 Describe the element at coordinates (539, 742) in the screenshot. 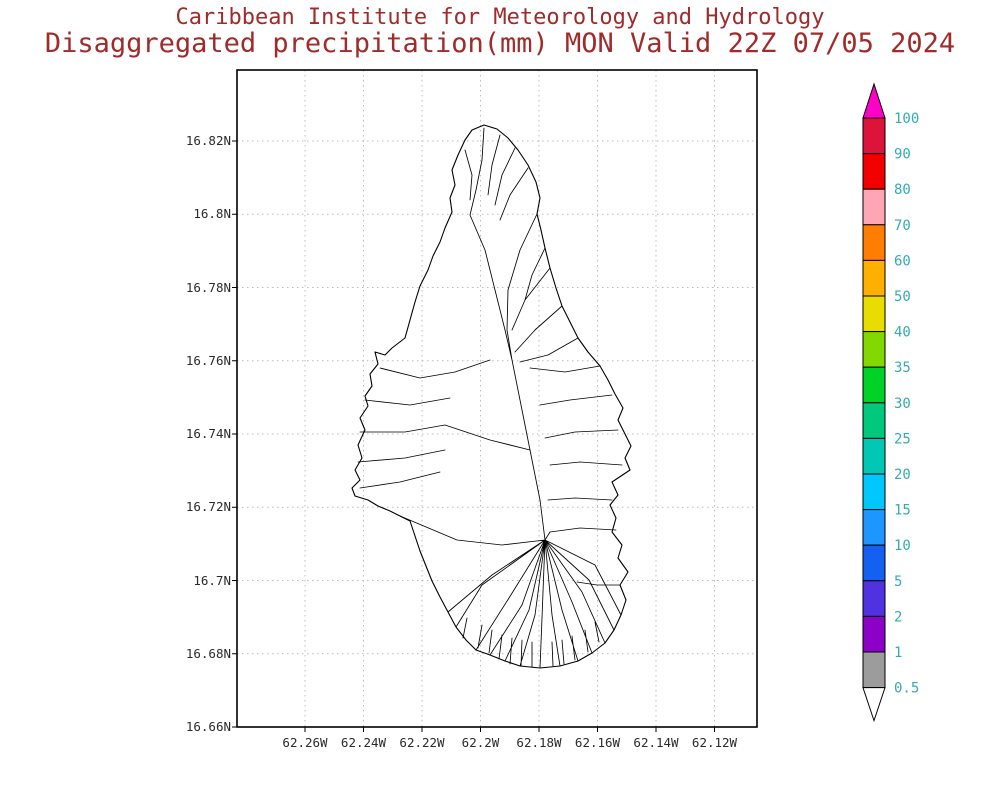

I see `lon-tick-label: 62.18W` at that location.